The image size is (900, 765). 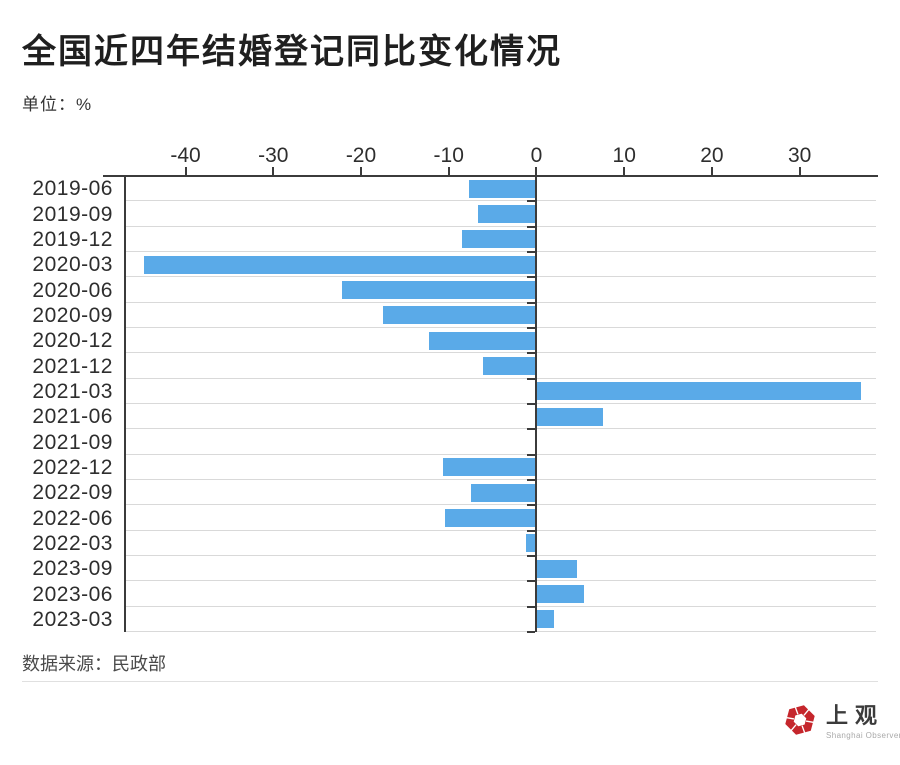 What do you see at coordinates (448, 155) in the screenshot?
I see `x-tick-label: -10` at bounding box center [448, 155].